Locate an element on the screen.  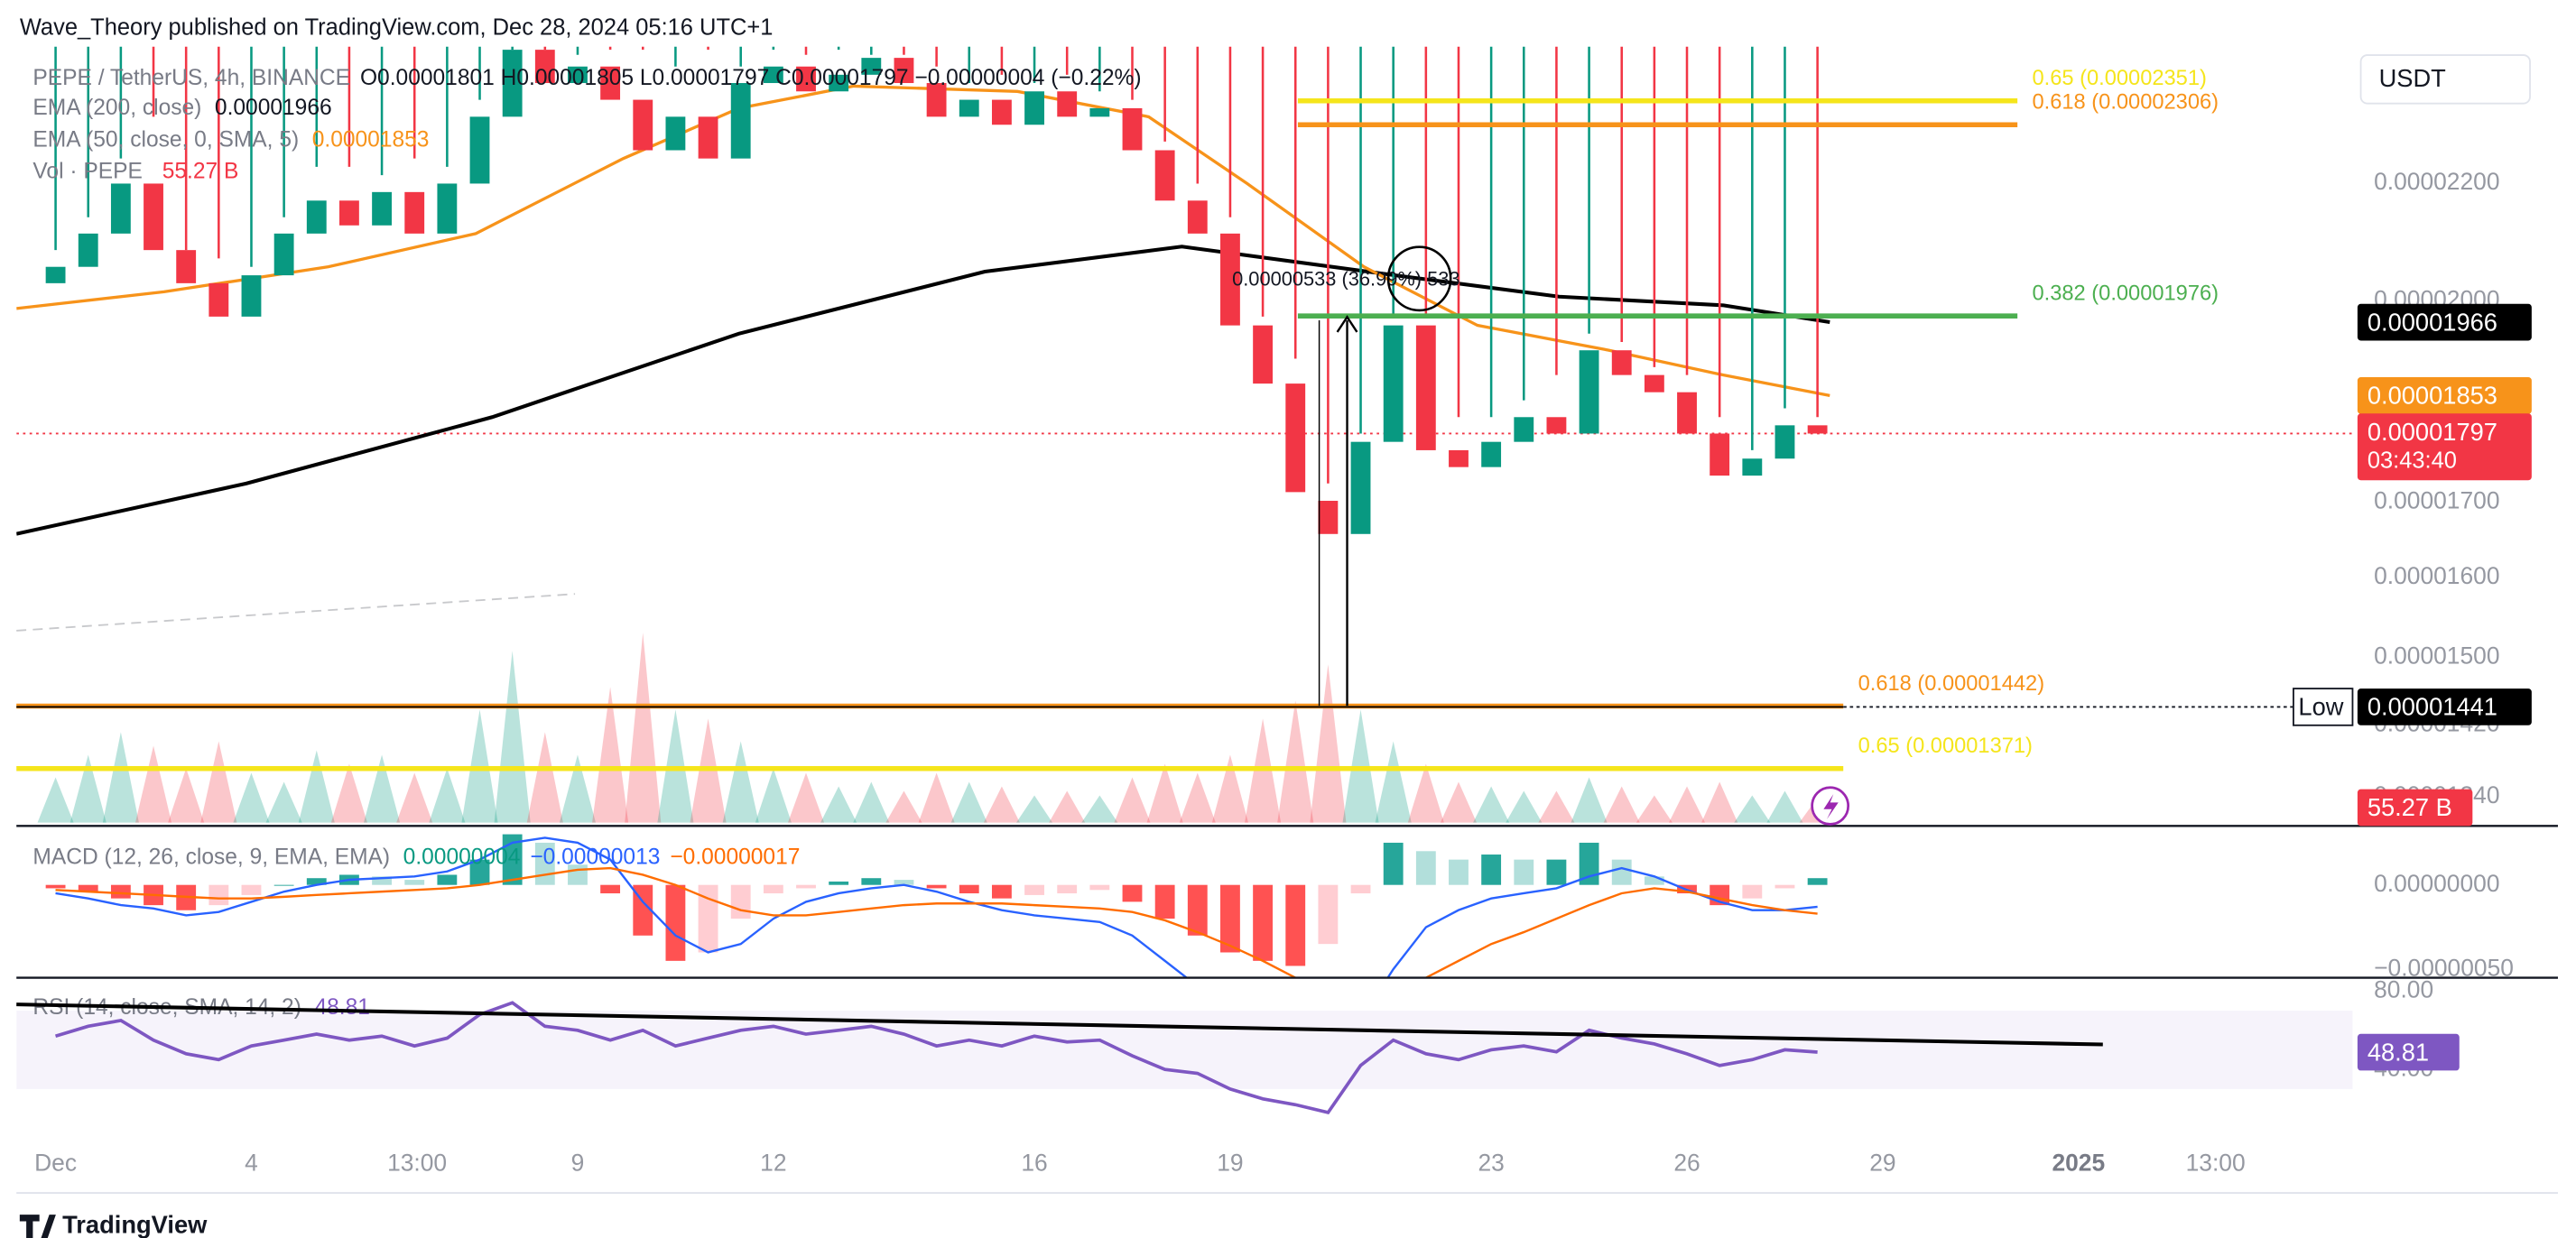
macd-pane is located at coordinates (936, 906).